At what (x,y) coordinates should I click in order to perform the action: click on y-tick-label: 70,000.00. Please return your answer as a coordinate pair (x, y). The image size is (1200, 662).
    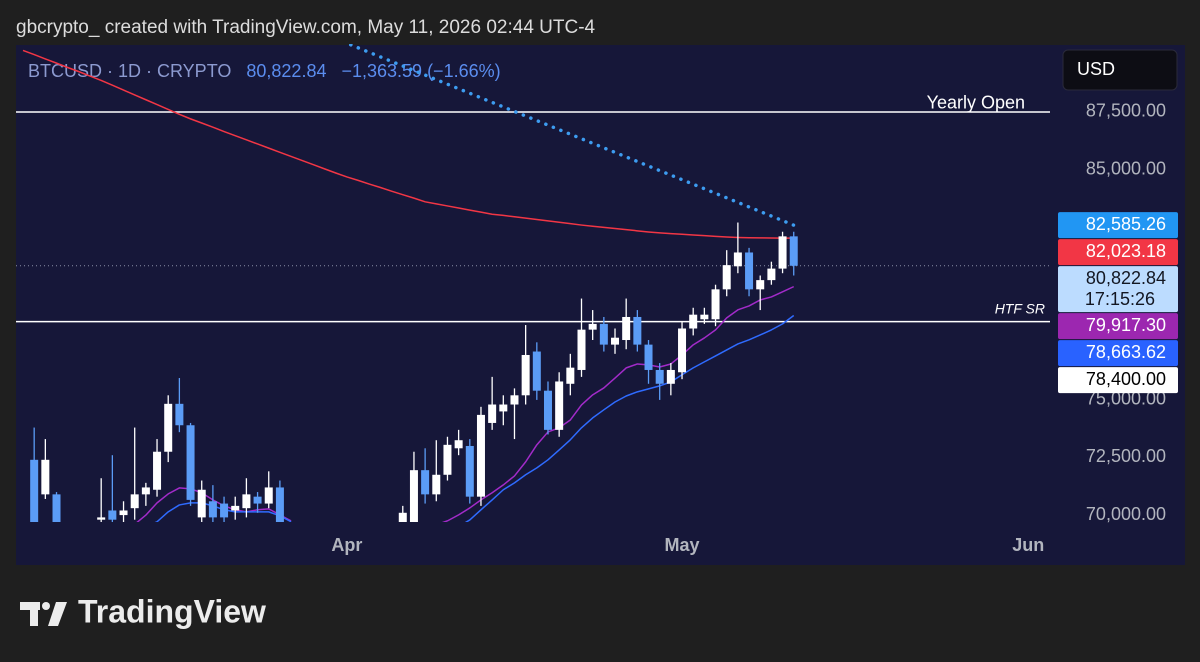
    Looking at the image, I should click on (1126, 514).